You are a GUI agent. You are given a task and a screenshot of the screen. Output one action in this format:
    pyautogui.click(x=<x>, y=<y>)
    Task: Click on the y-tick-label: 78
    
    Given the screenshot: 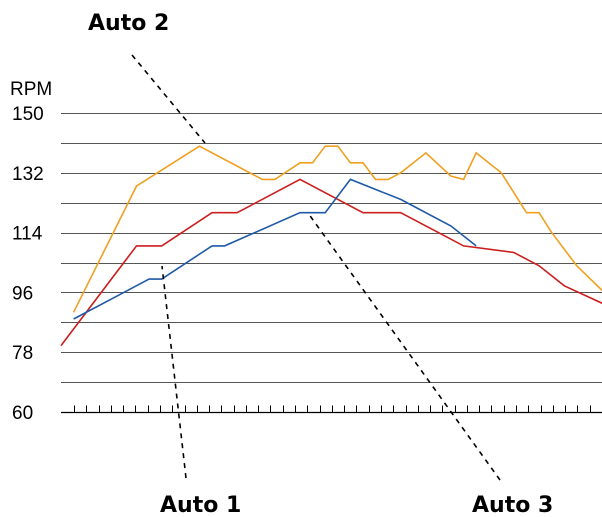 What is the action you would take?
    pyautogui.click(x=22, y=353)
    